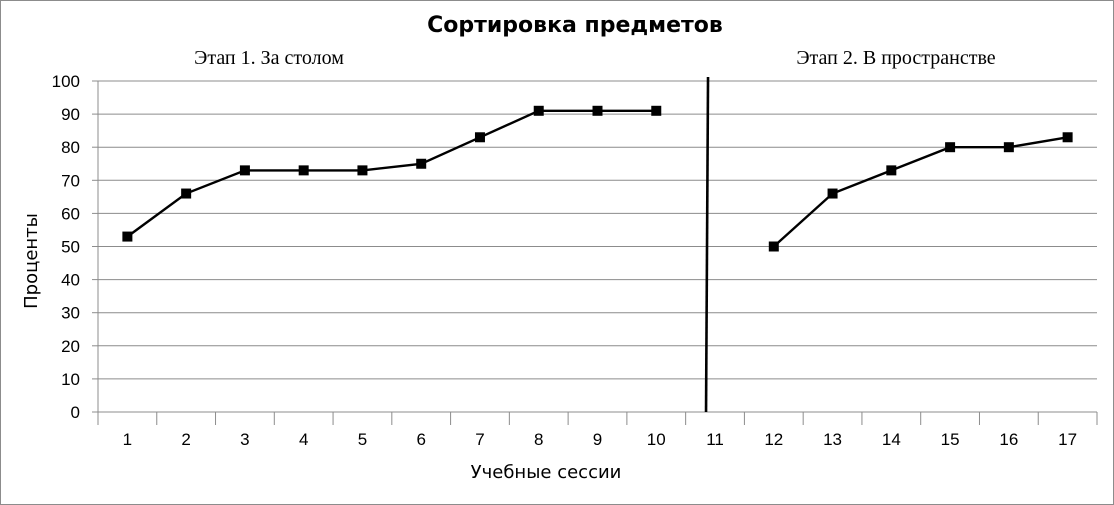 Image resolution: width=1114 pixels, height=505 pixels. I want to click on y-tick-label: 30, so click(70, 313).